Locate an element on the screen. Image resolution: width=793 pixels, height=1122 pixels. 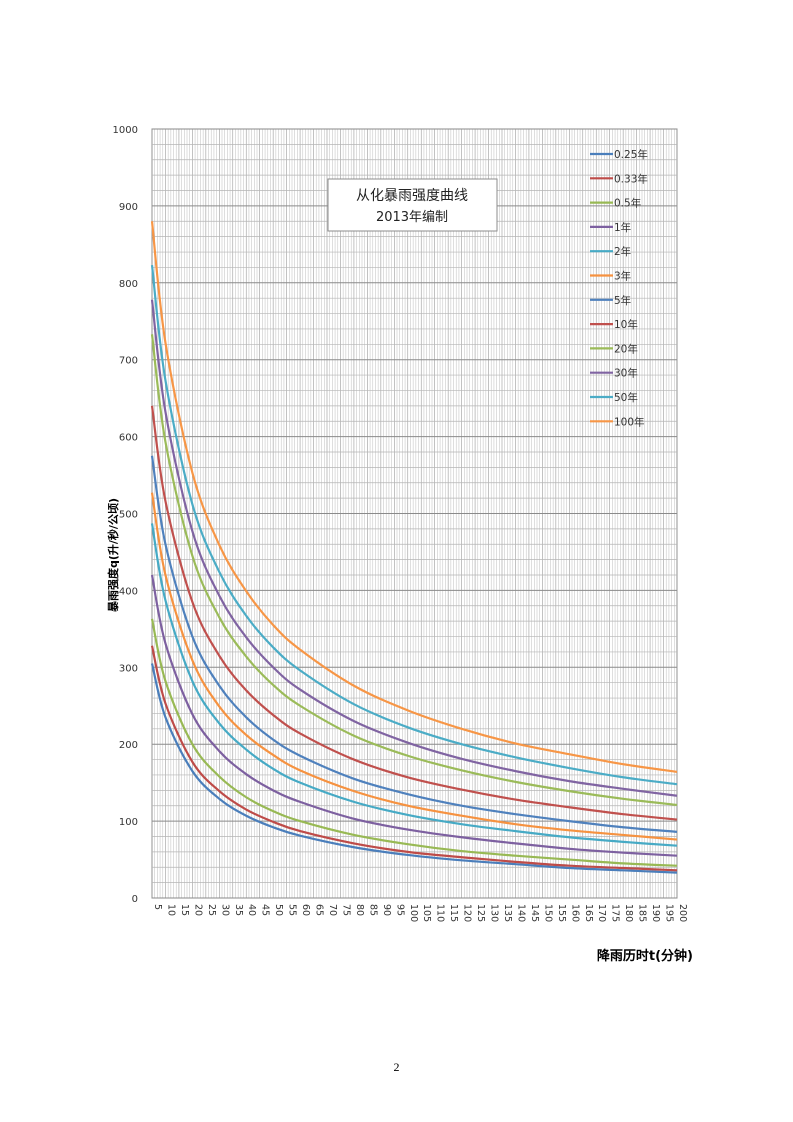
legend-label: 20年 is located at coordinates (626, 348).